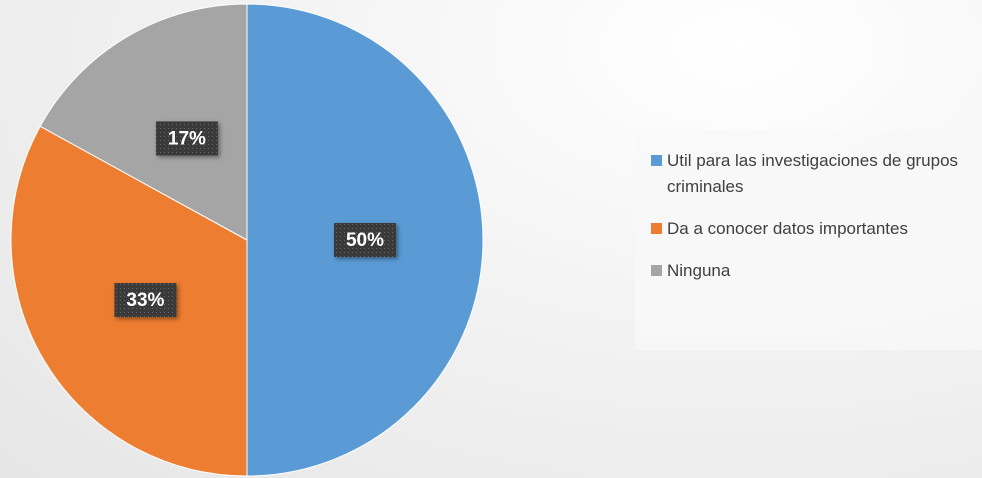  I want to click on data-label: 17%, so click(187, 138).